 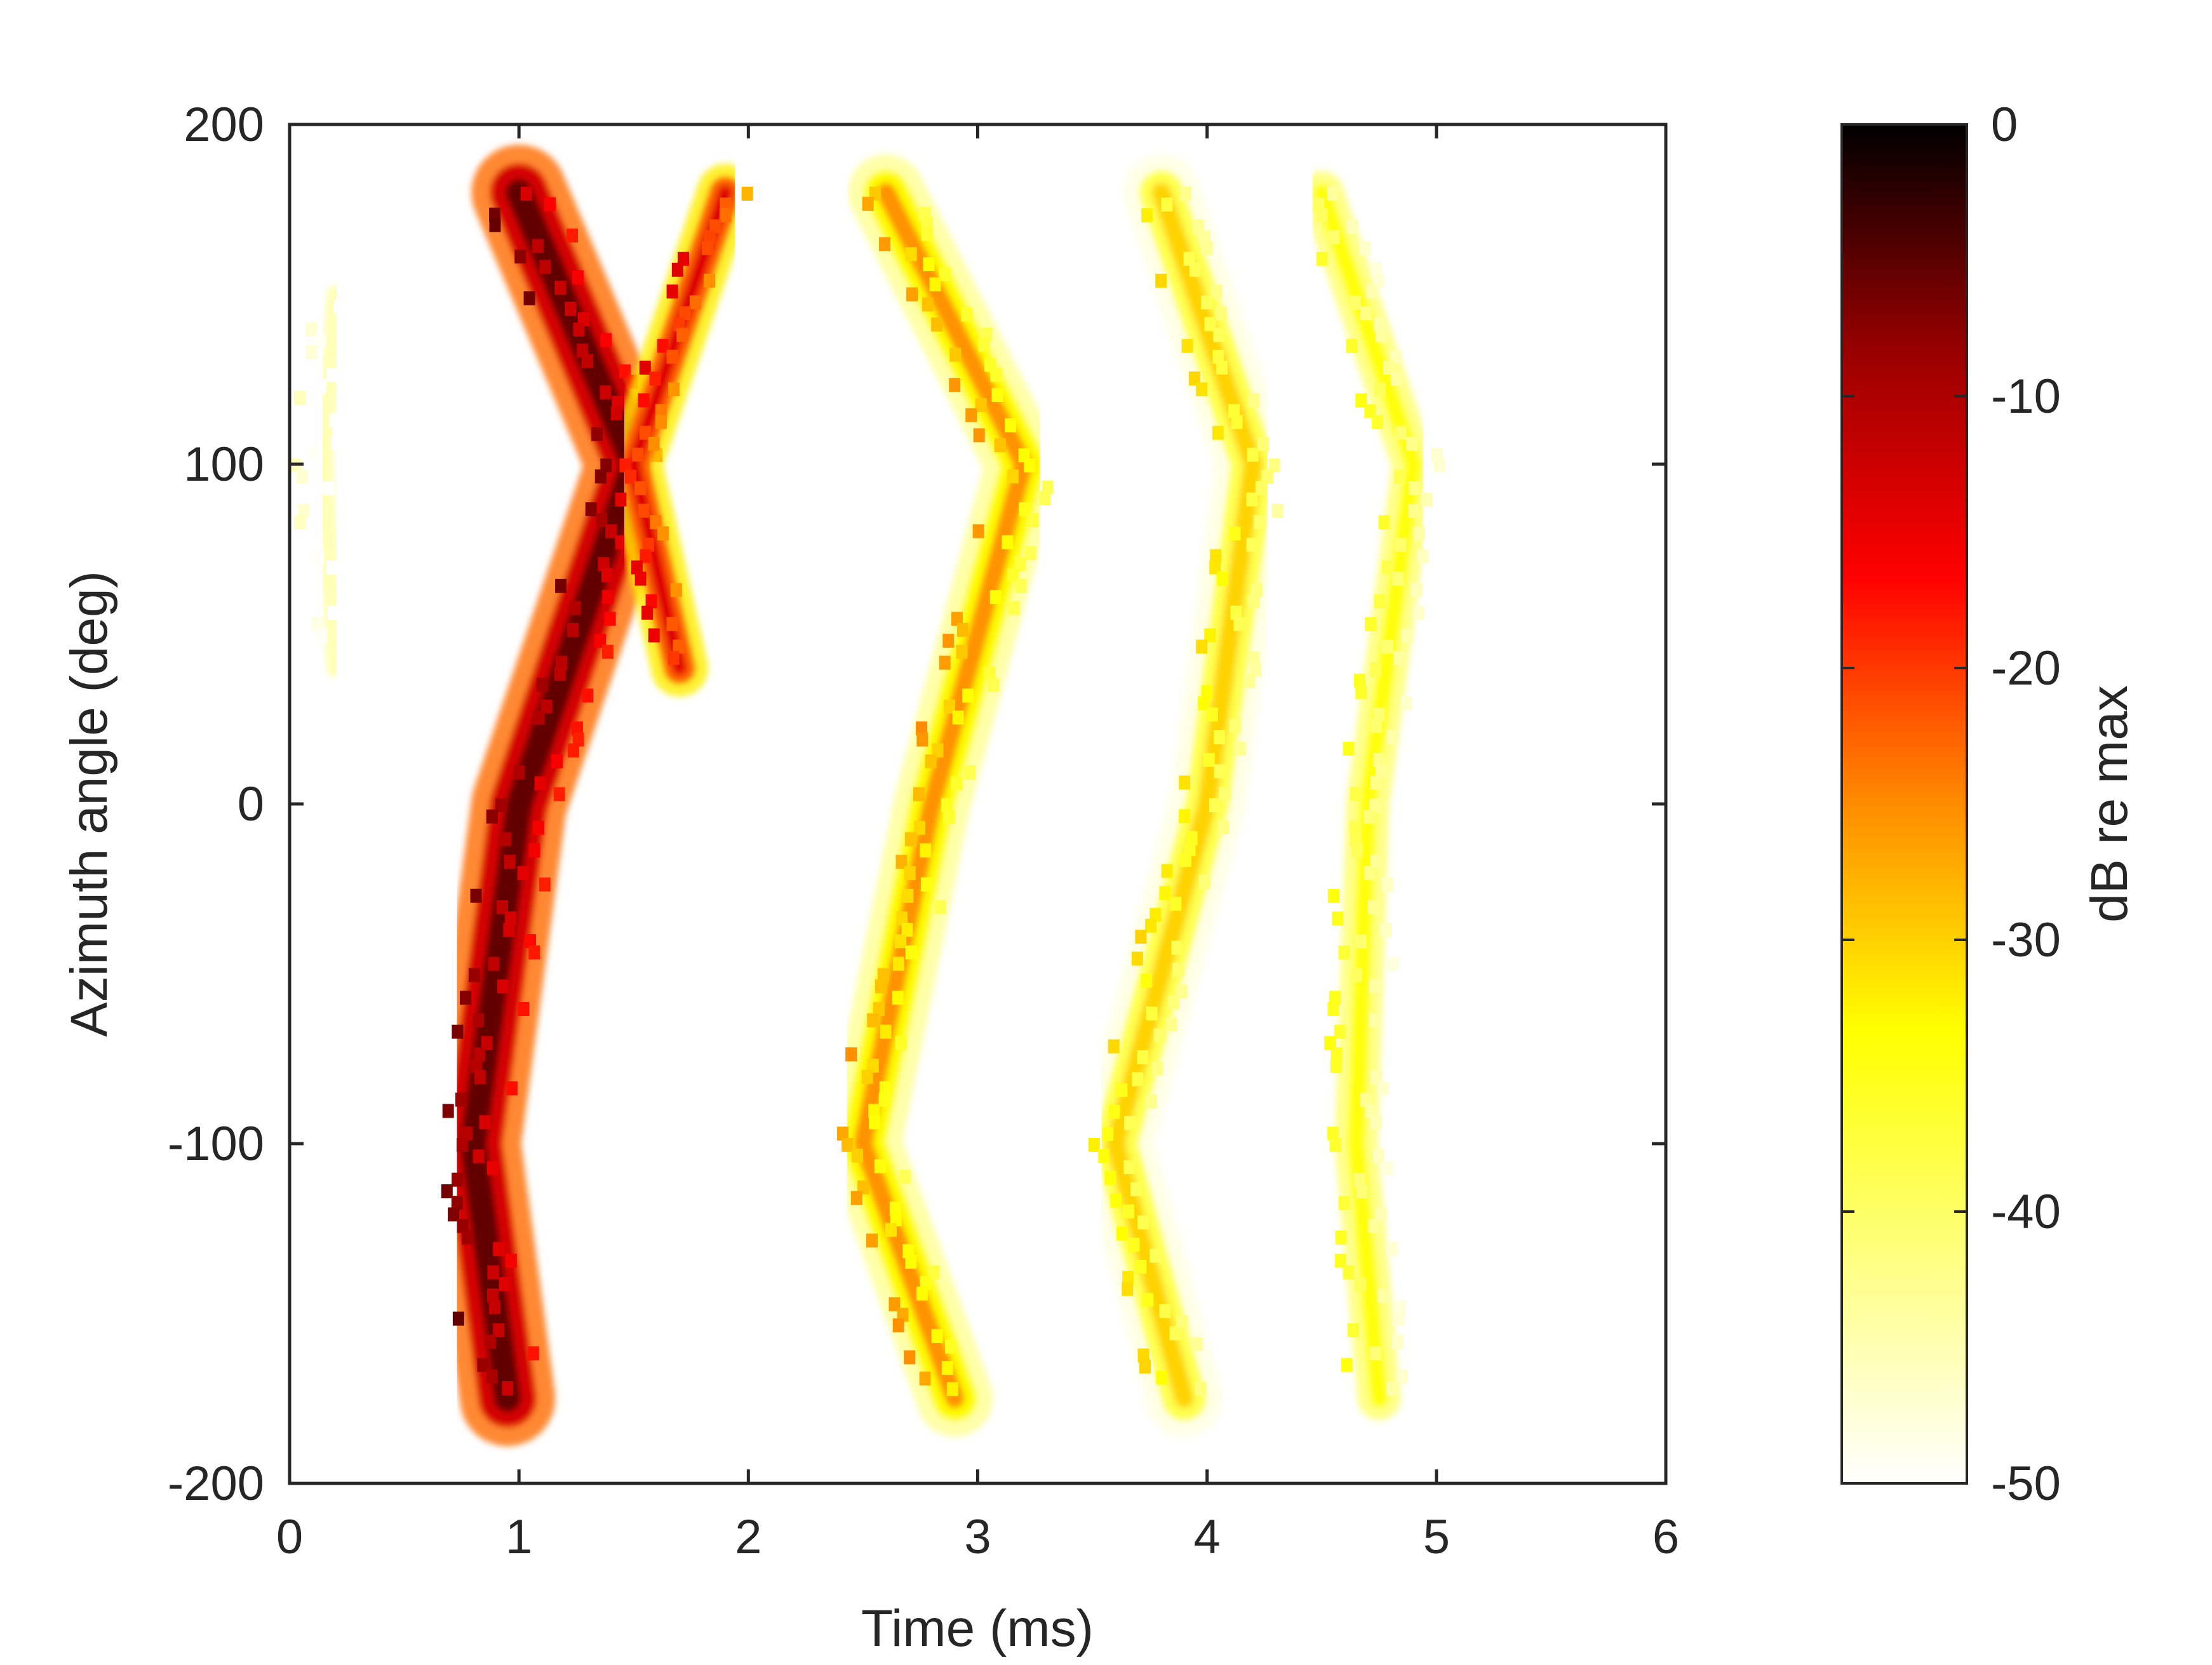 I want to click on colorbar-tick-label: 0, so click(x=2005, y=125).